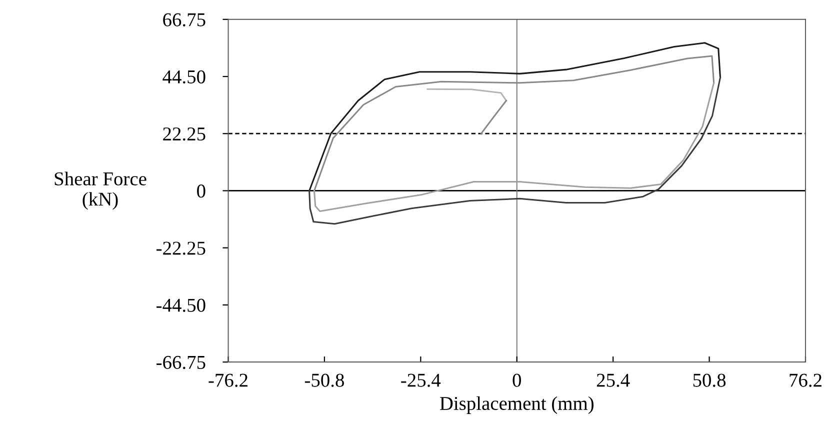 This screenshot has width=827, height=431. What do you see at coordinates (181, 363) in the screenshot?
I see `y-tick-label: -66.75` at bounding box center [181, 363].